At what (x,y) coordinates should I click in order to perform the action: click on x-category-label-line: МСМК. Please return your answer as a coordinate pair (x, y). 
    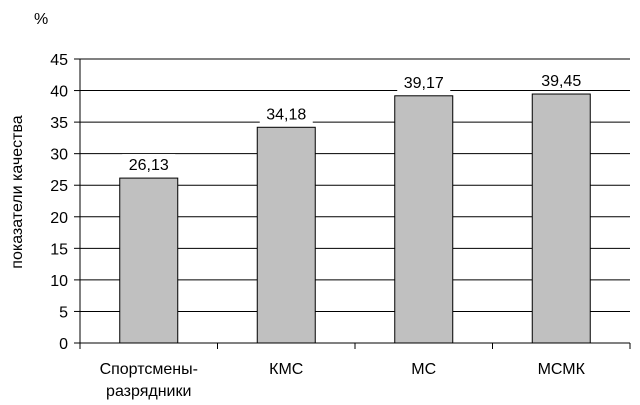
    Looking at the image, I should click on (562, 369).